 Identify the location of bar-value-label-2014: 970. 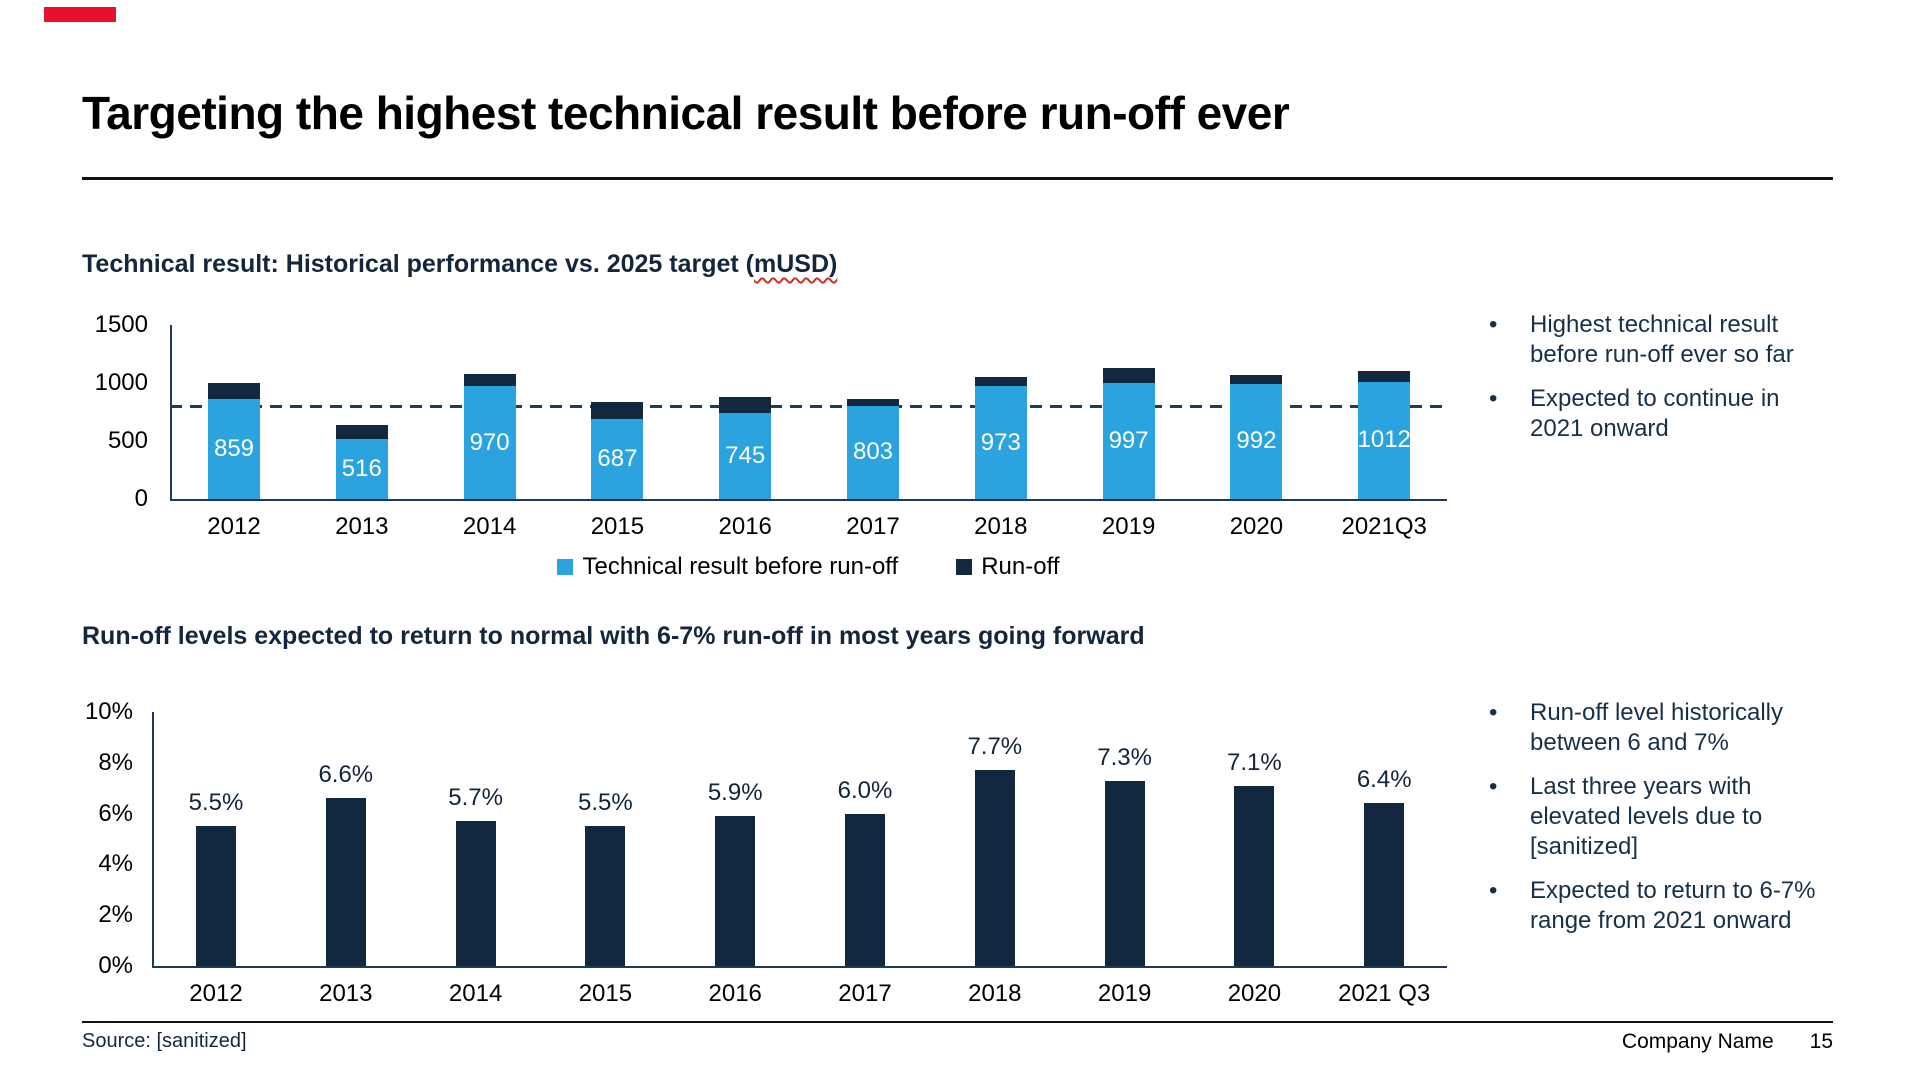
(489, 442).